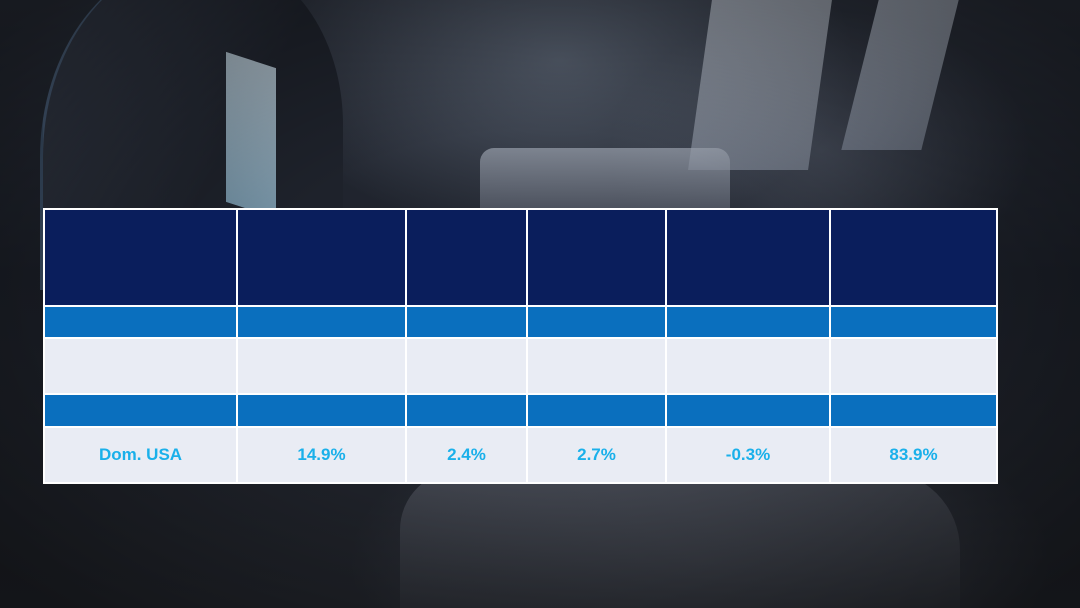 The width and height of the screenshot is (1080, 608). Describe the element at coordinates (680, 539) in the screenshot. I see `seat-cushion-shape` at that location.